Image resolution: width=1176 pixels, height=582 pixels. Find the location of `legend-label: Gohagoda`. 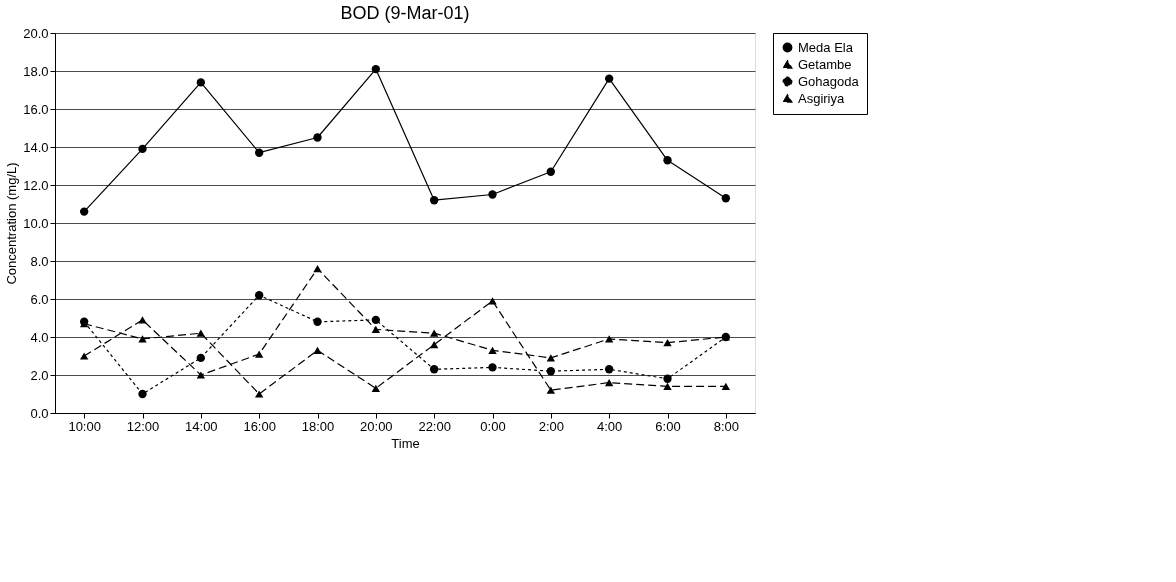

legend-label: Gohagoda is located at coordinates (829, 81).